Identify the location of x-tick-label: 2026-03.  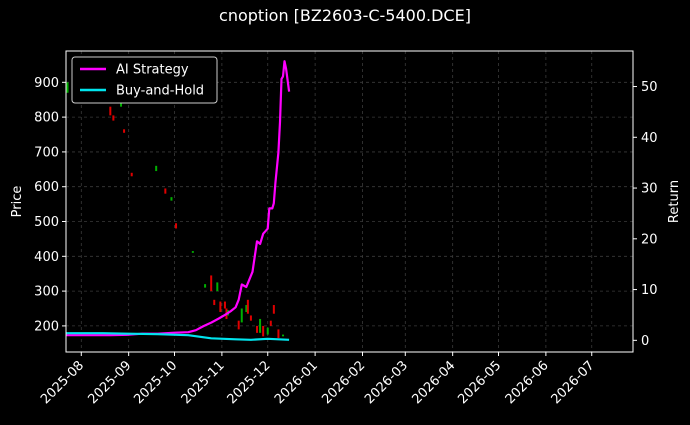
(386, 382).